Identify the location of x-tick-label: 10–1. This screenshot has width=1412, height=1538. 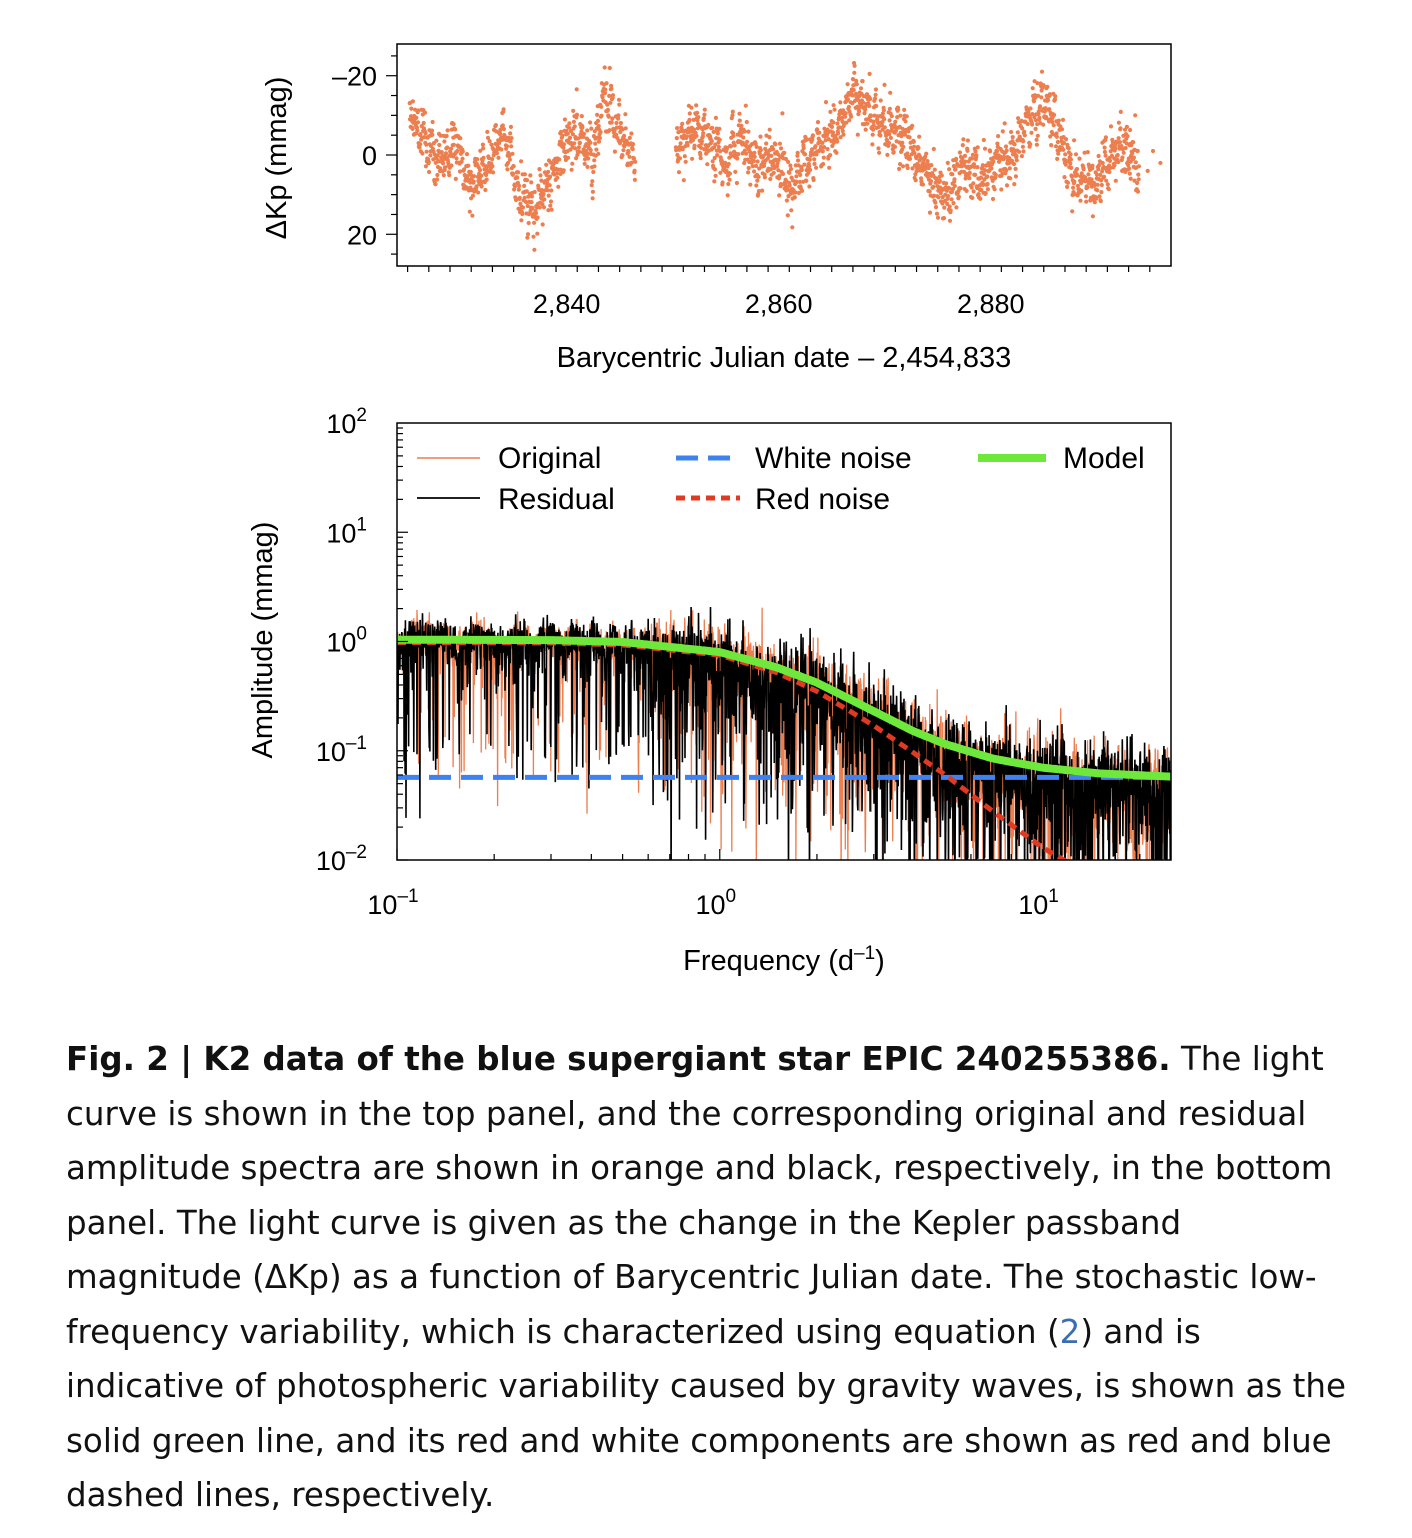
(392, 903).